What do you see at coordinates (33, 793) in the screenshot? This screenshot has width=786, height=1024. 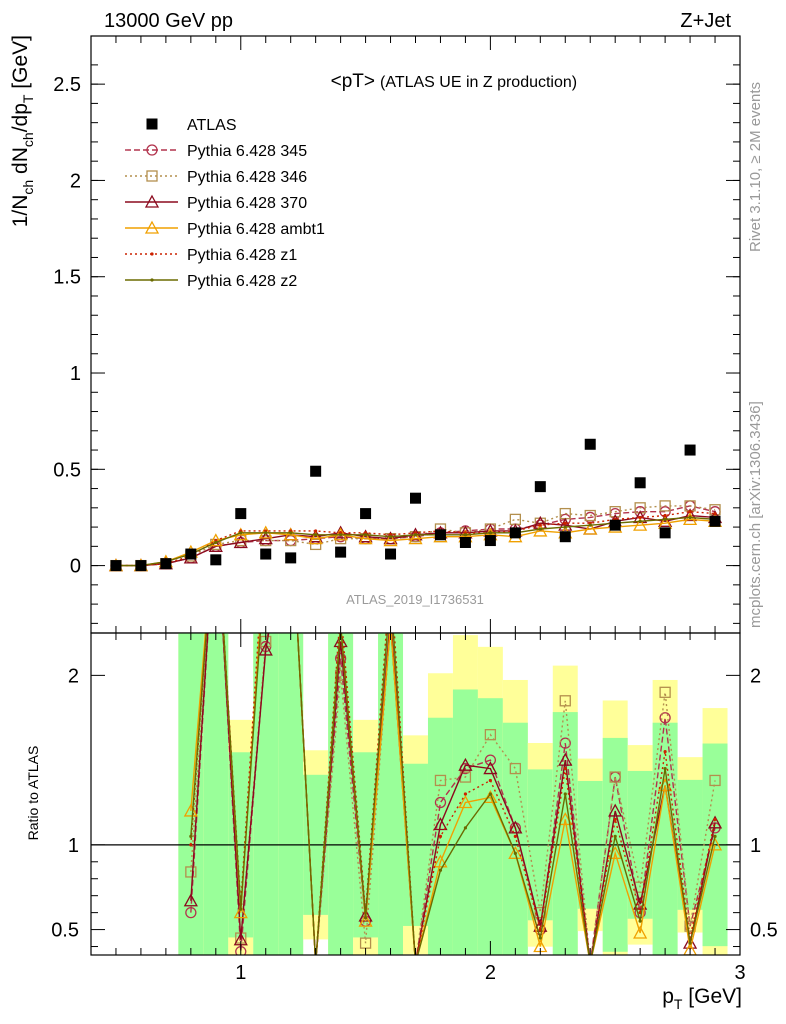 I see `ratio-y-label: Ratio to ATLAS` at bounding box center [33, 793].